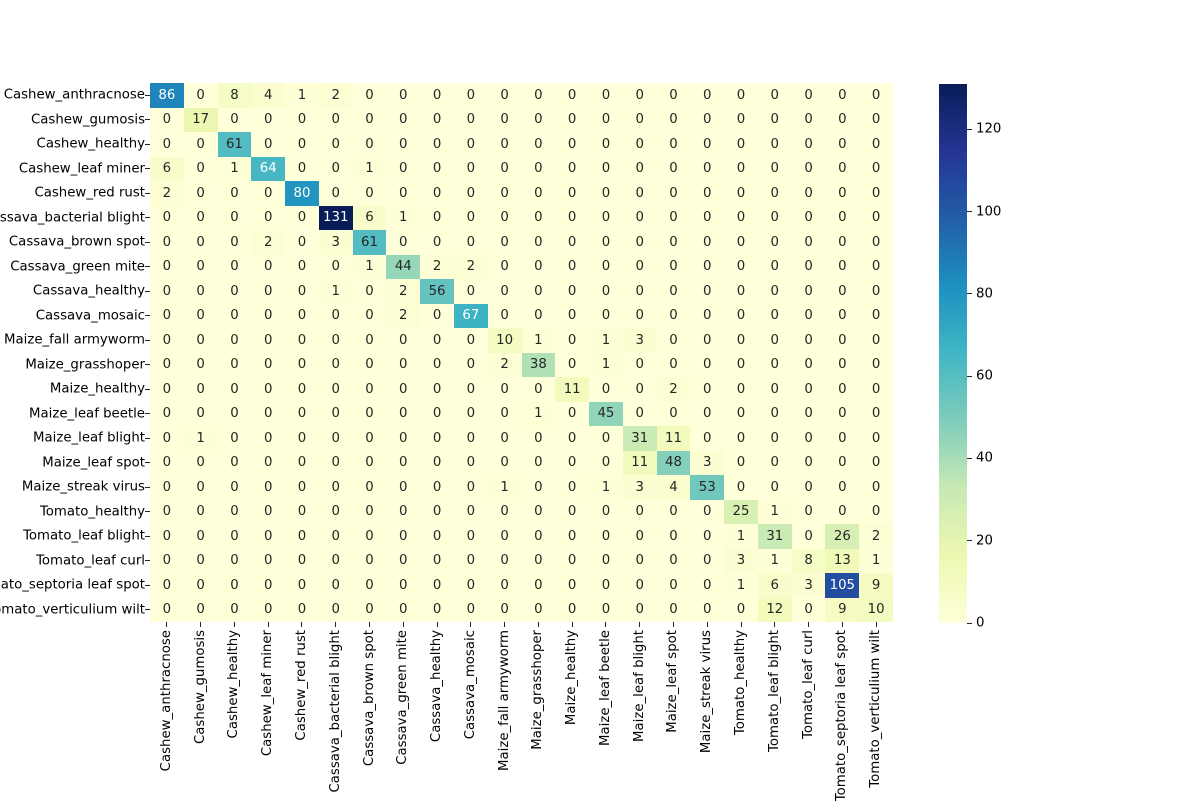 The width and height of the screenshot is (1200, 801). I want to click on y-tick-label: Maize_leaf beetle, so click(87, 414).